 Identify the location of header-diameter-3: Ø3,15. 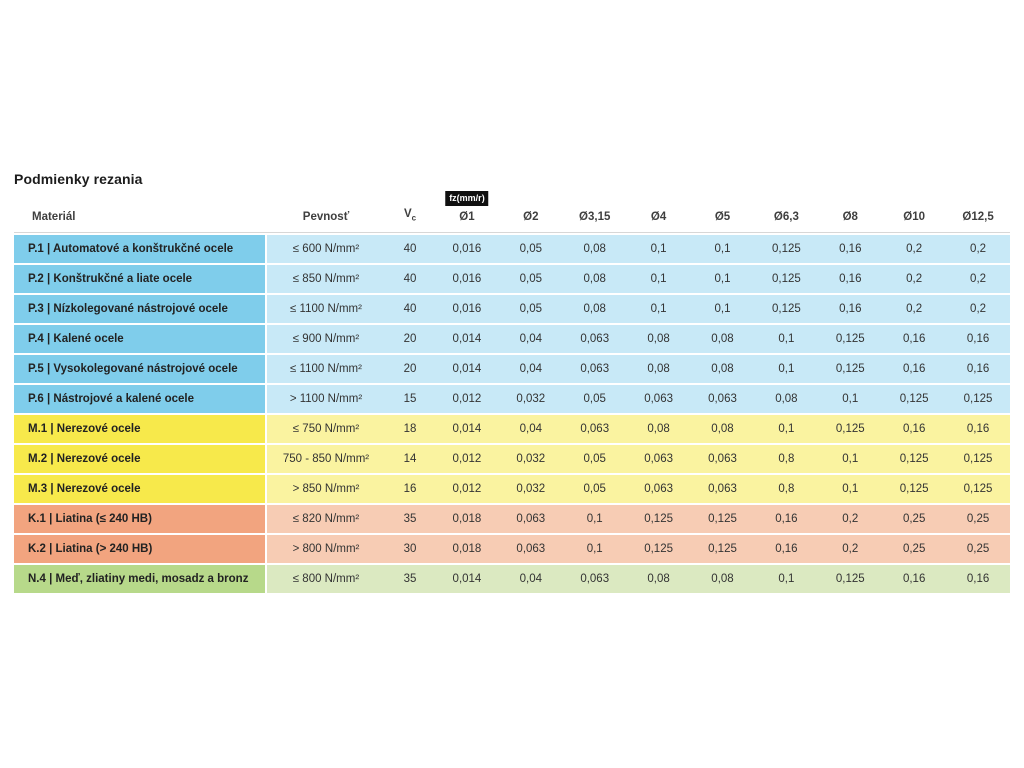
(595, 217).